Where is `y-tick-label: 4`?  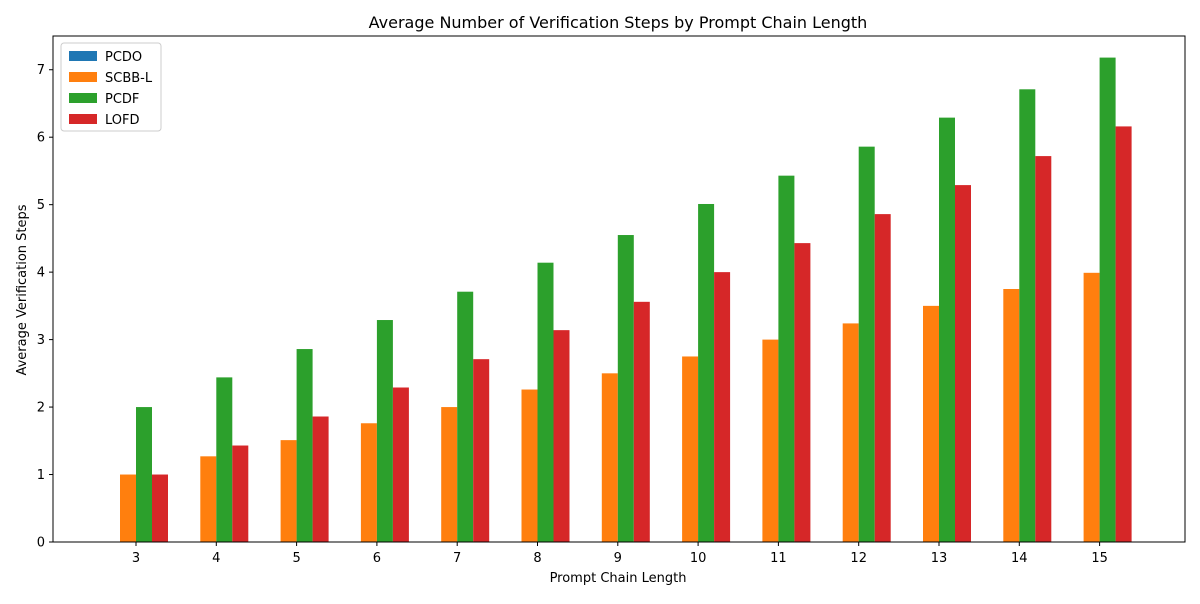
y-tick-label: 4 is located at coordinates (41, 273).